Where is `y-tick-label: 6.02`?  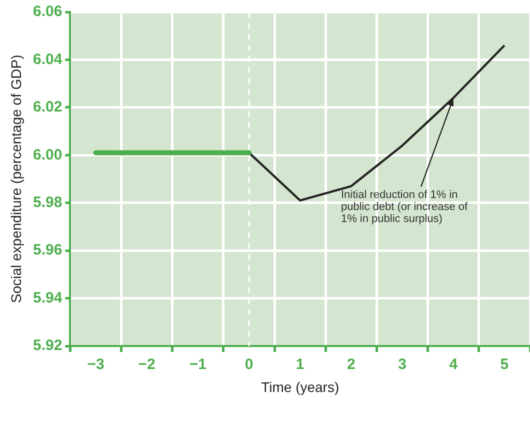 y-tick-label: 6.02 is located at coordinates (47, 107).